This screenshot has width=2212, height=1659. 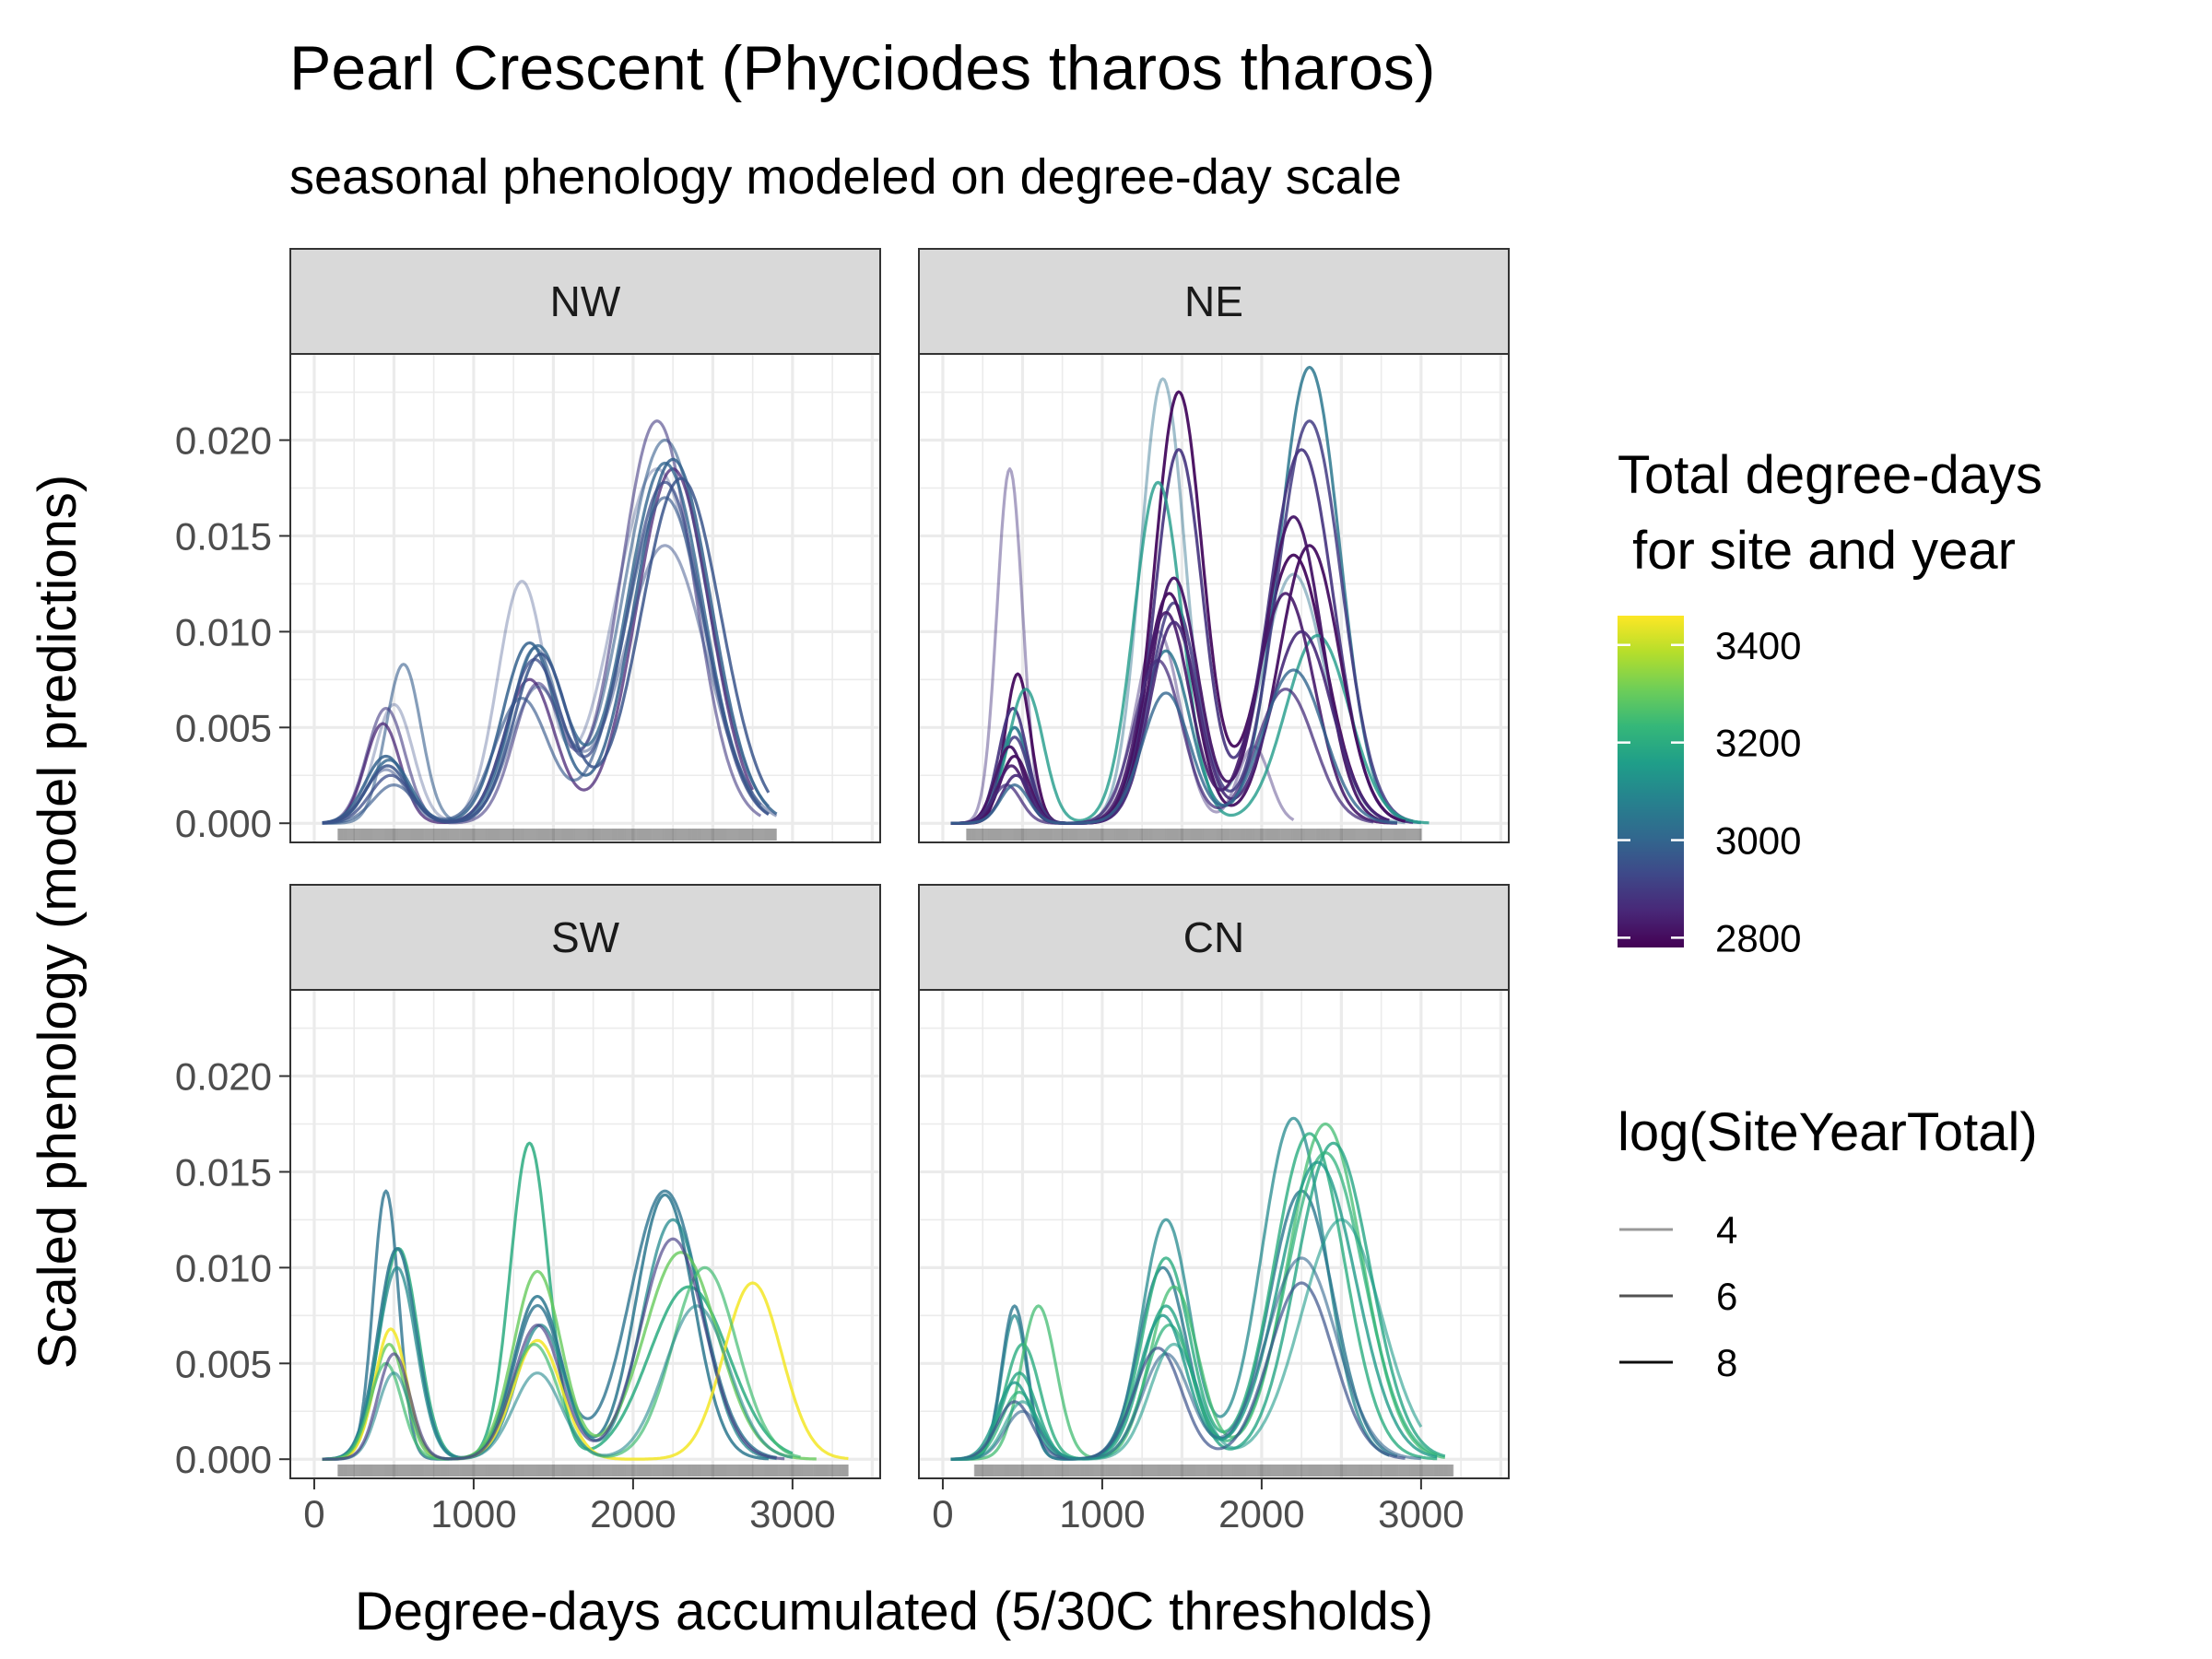 What do you see at coordinates (1828, 1132) in the screenshot?
I see `alpha-legend-title: log(SiteYearTotal)` at bounding box center [1828, 1132].